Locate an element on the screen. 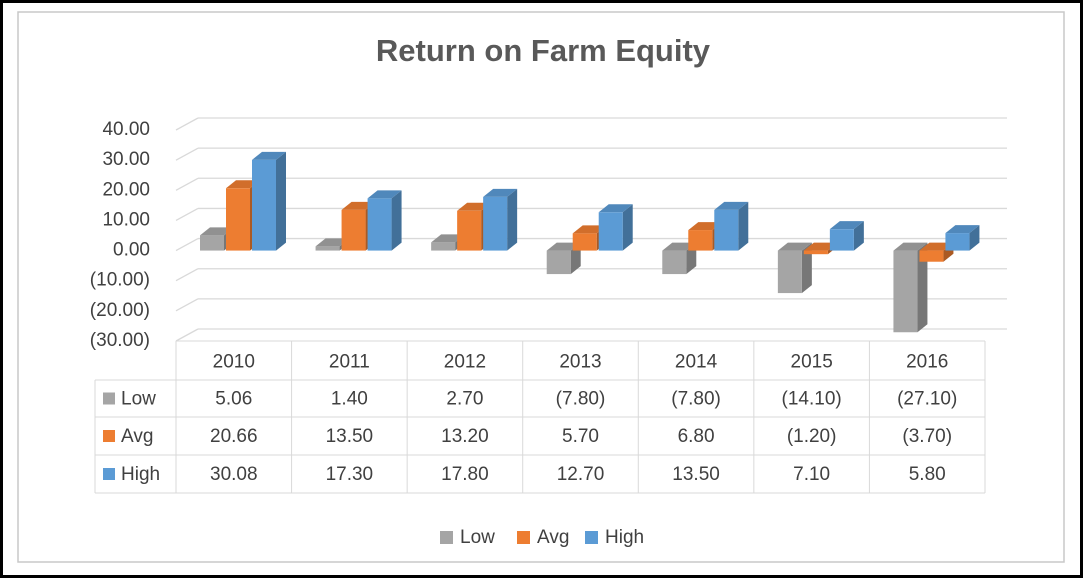  y-tick-label: (30.00) is located at coordinates (120, 340).